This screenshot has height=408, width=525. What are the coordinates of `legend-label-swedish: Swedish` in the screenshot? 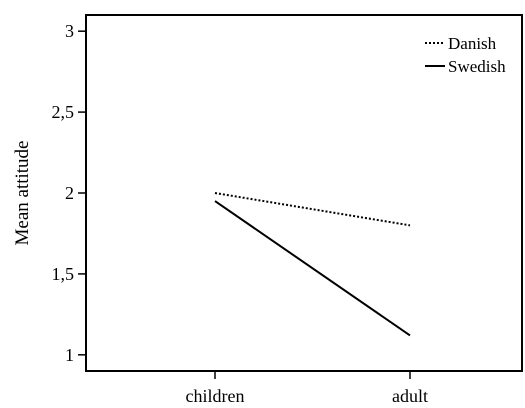 It's located at (477, 66).